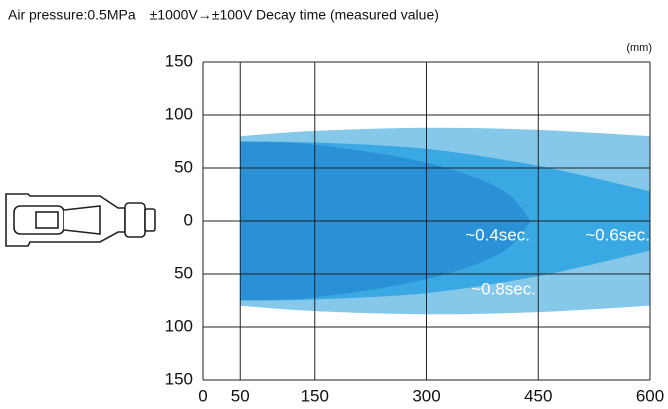 The image size is (668, 409). What do you see at coordinates (240, 395) in the screenshot?
I see `x-tick-label: 50` at bounding box center [240, 395].